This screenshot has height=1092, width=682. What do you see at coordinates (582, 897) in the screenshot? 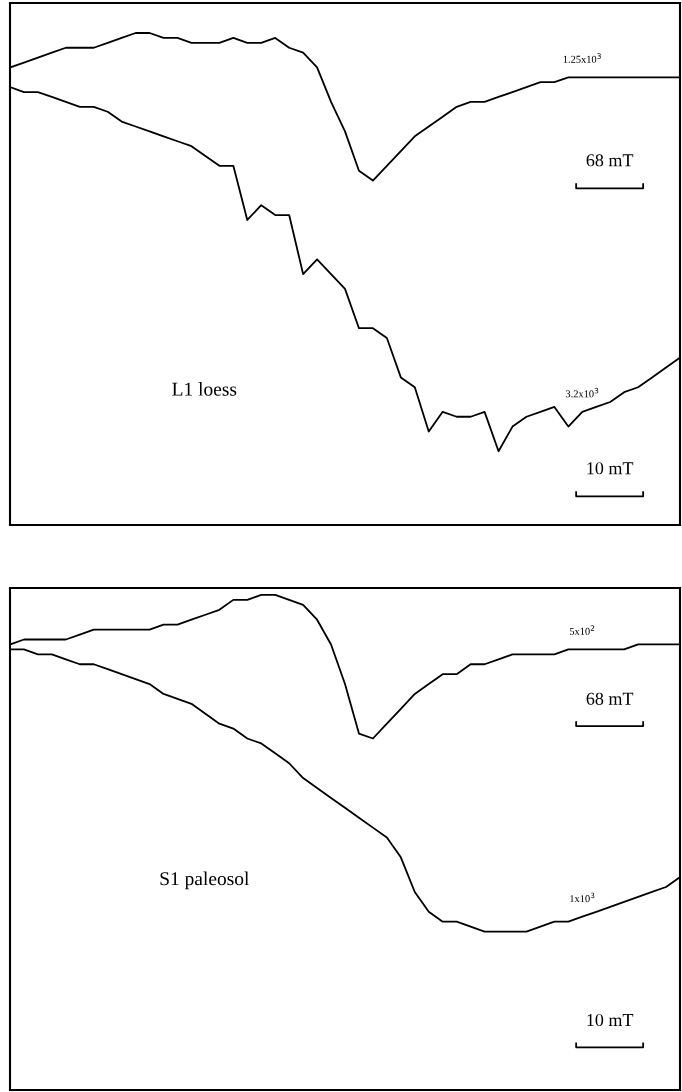
I see `series-label: 1x10$^{3}$` at bounding box center [582, 897].